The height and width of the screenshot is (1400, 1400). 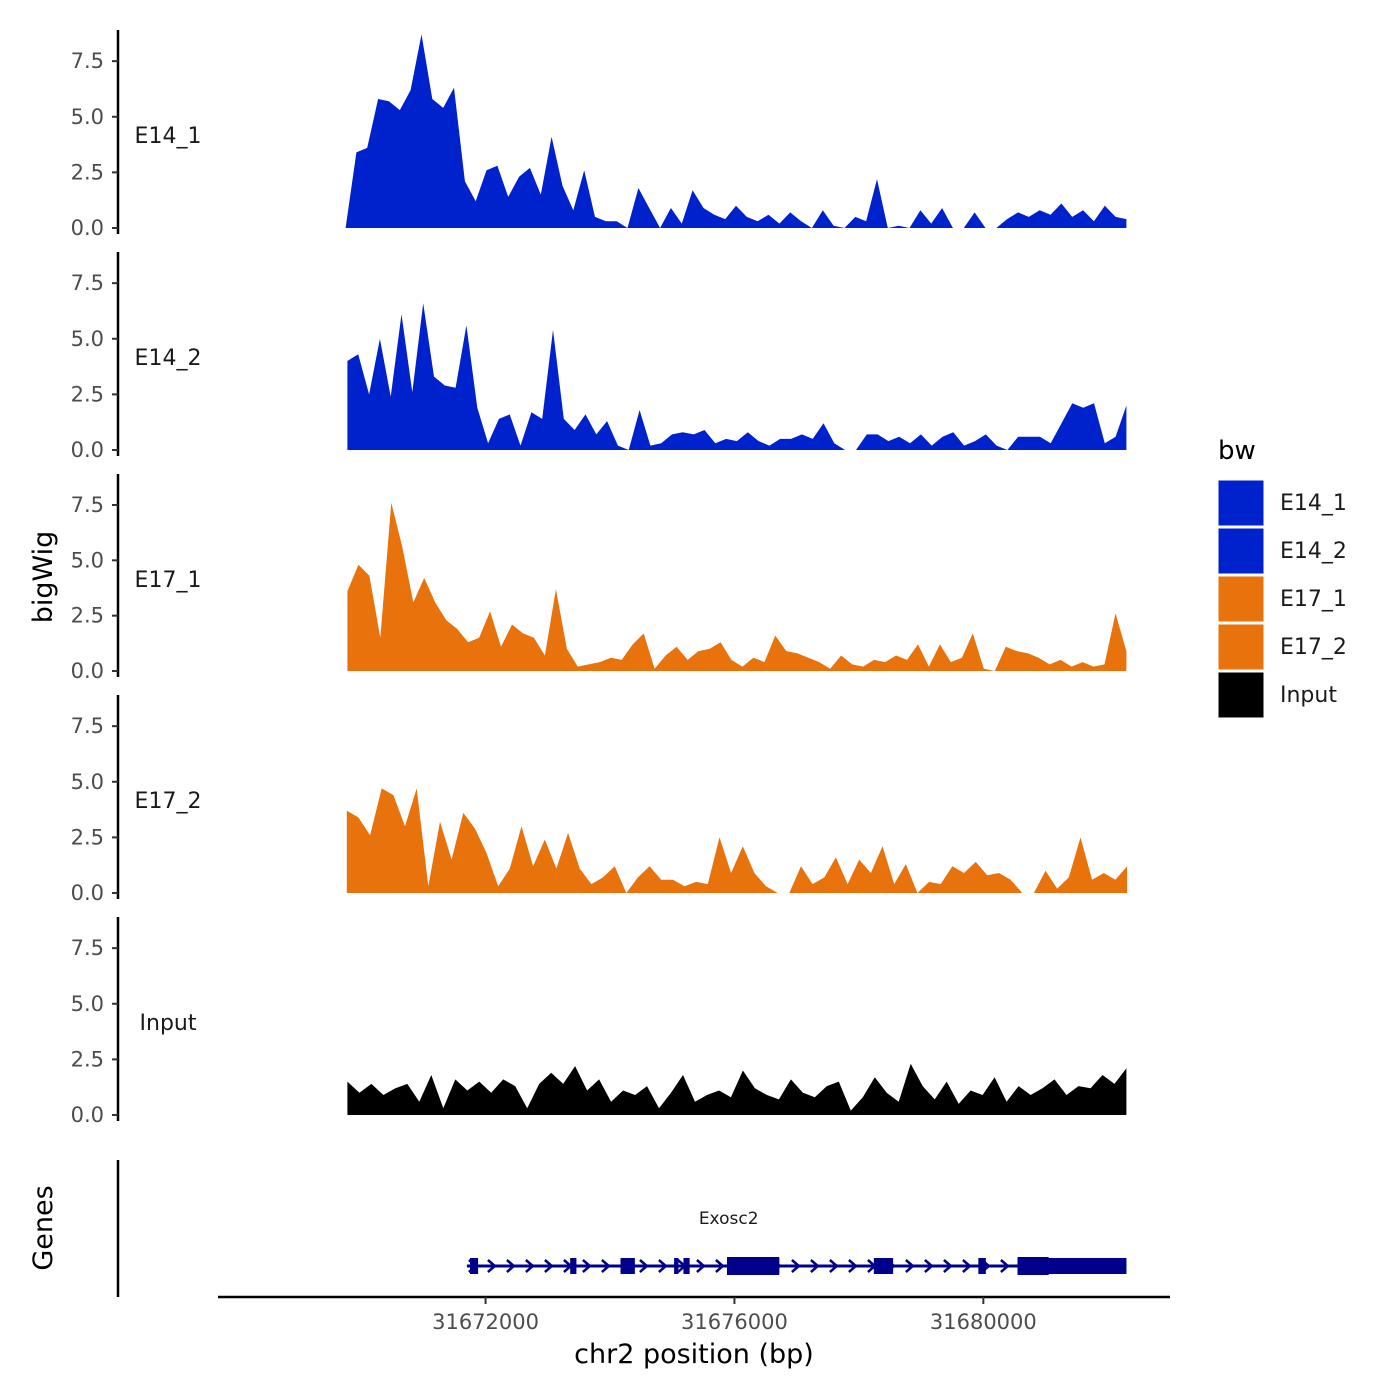 I want to click on track-E17_2: 0.0 2.5 5.0 7.5 E17_2, so click(x=599, y=800).